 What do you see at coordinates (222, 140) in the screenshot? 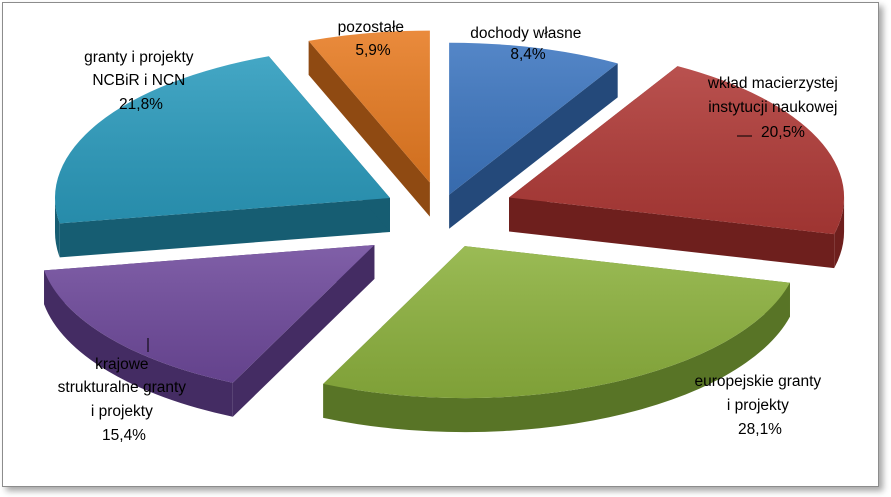
I see `slice-shade-ncbir-ncn` at bounding box center [222, 140].